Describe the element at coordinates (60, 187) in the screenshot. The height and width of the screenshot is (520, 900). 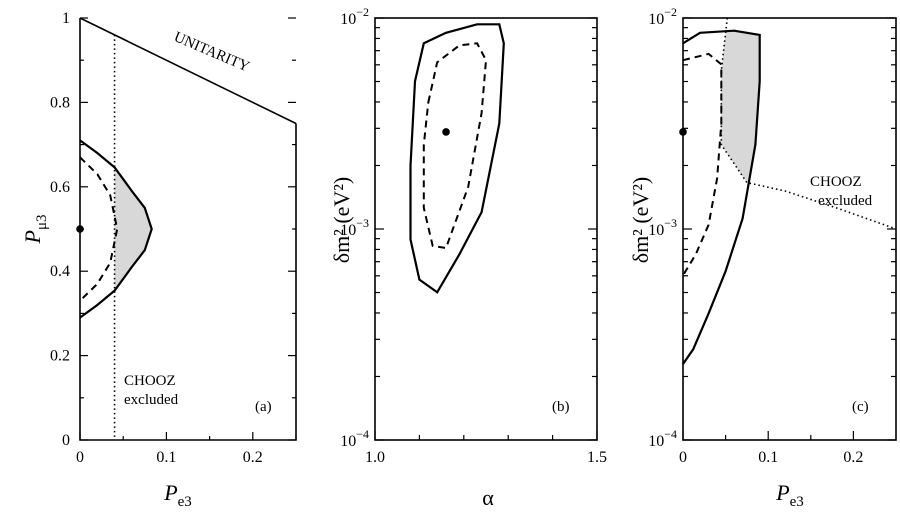
I see `panel-a-ytick-label: 0.6` at that location.